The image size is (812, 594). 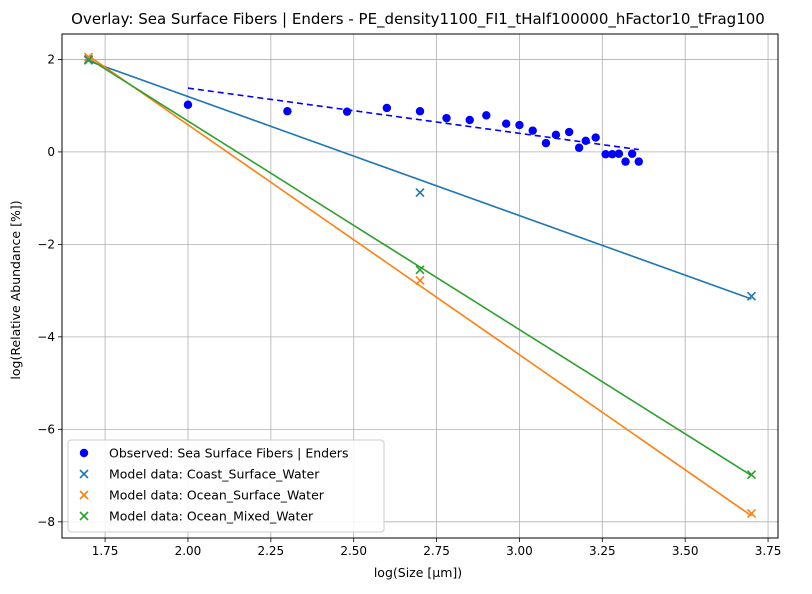 What do you see at coordinates (214, 474) in the screenshot?
I see `legend-label: Model data: Coast_Surface_Water` at bounding box center [214, 474].